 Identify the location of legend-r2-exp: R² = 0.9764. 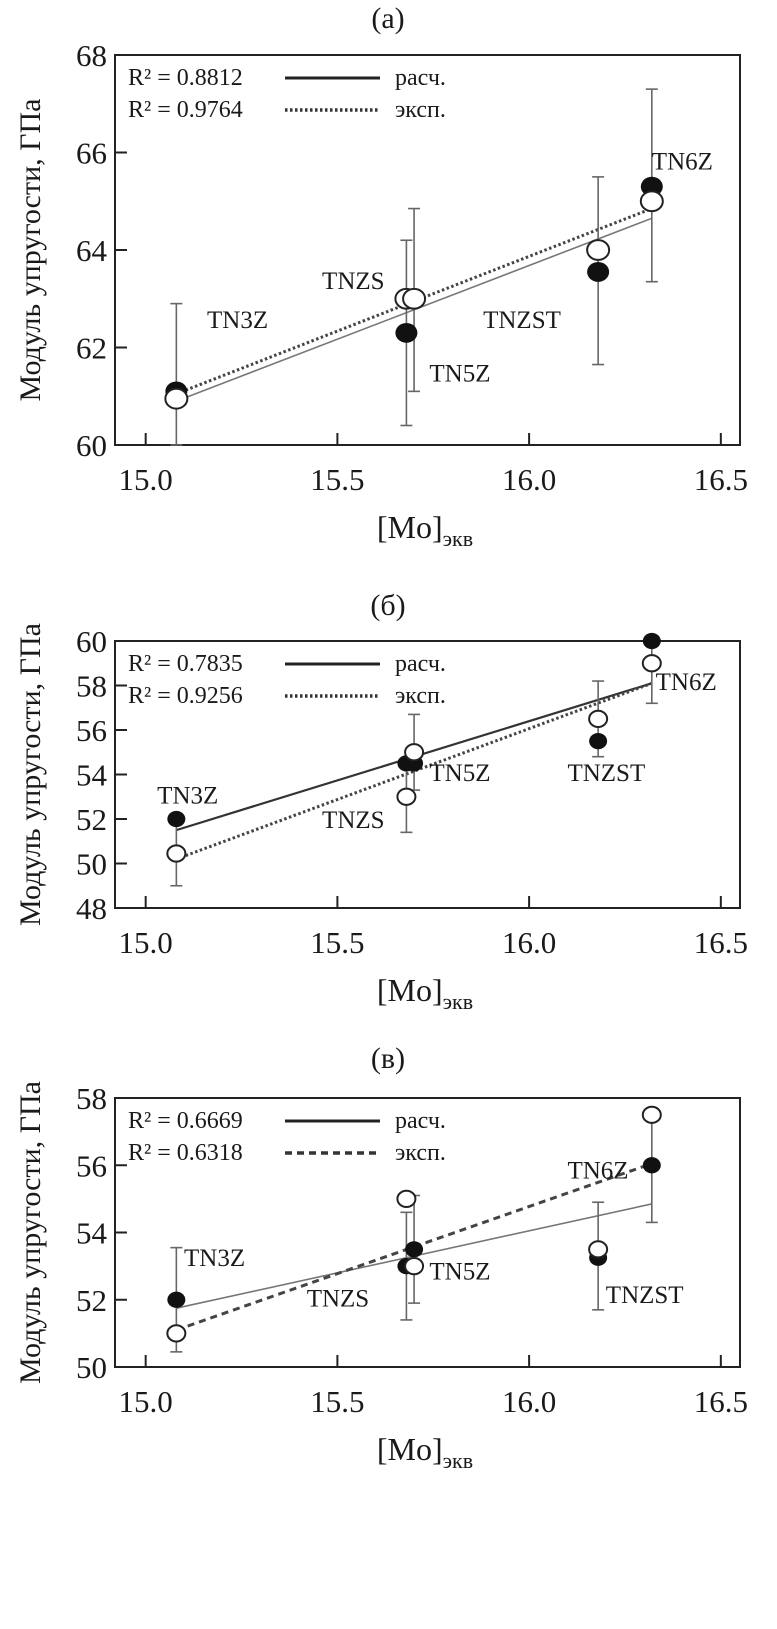
(185, 110).